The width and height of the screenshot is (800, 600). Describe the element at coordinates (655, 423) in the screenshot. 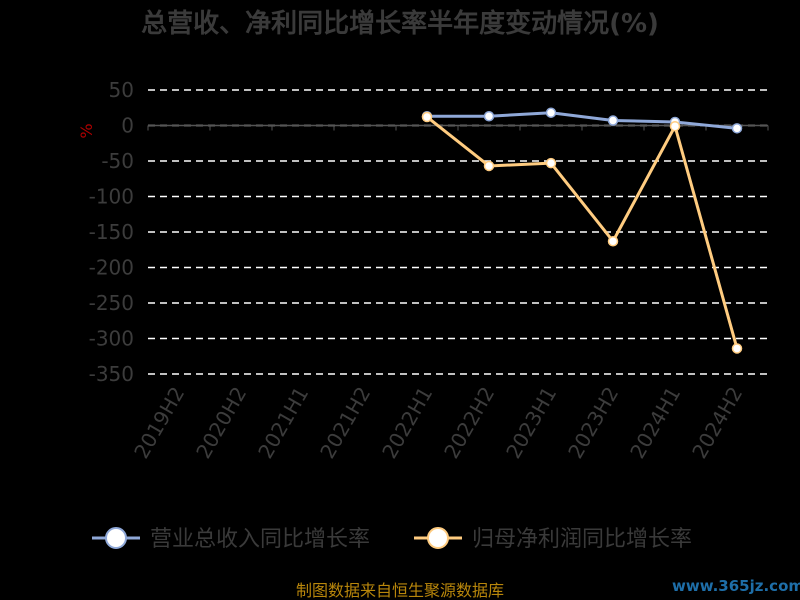

I see `x-tick-label: 2024H1` at that location.